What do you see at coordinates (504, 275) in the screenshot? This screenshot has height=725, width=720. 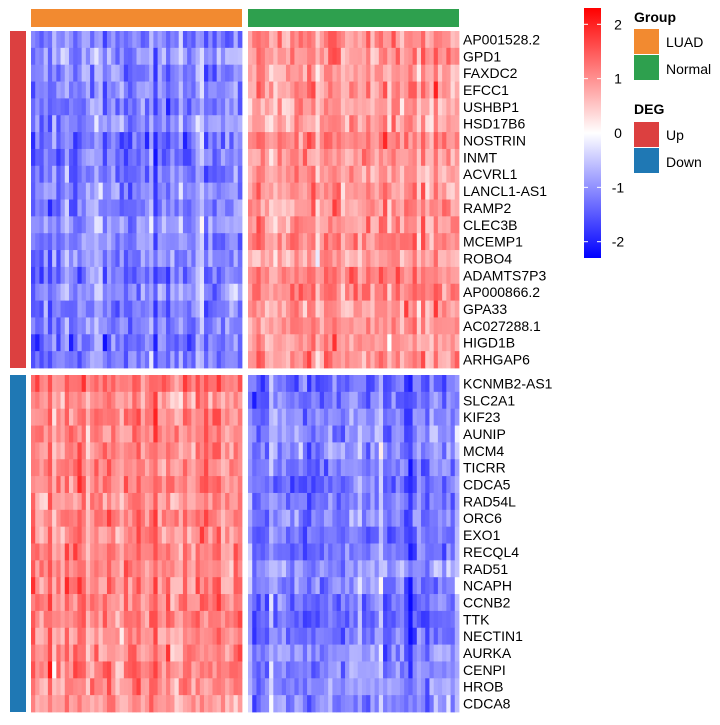 I see `gene-label: ADAMTS7P3` at bounding box center [504, 275].